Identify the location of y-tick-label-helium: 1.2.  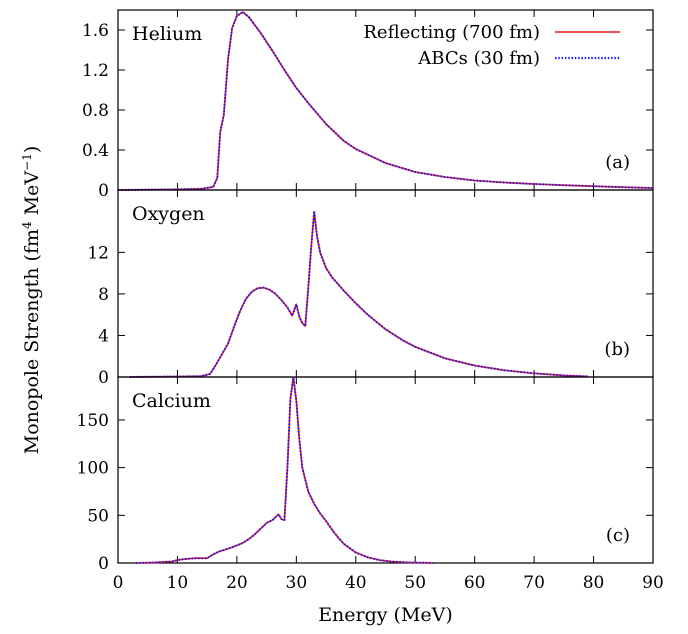
(95, 71).